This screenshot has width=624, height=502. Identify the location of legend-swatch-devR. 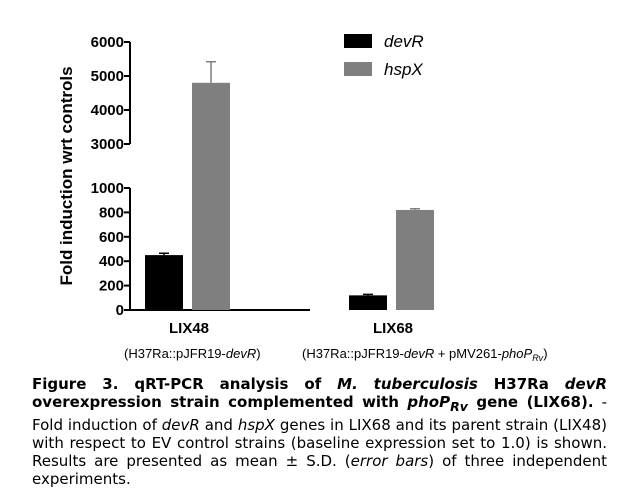
(358, 41).